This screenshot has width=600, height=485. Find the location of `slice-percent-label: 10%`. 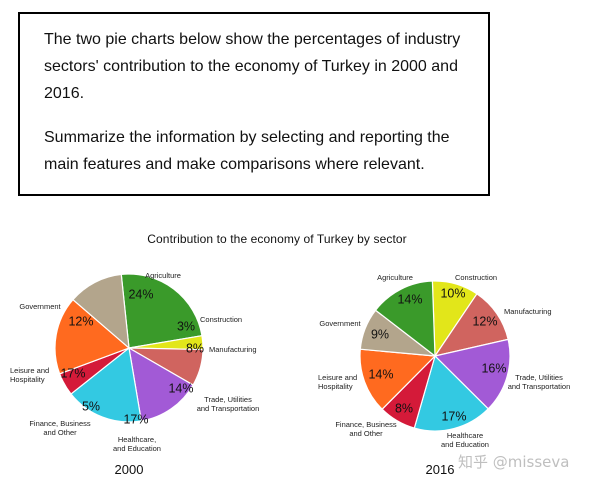

slice-percent-label: 10% is located at coordinates (452, 293).